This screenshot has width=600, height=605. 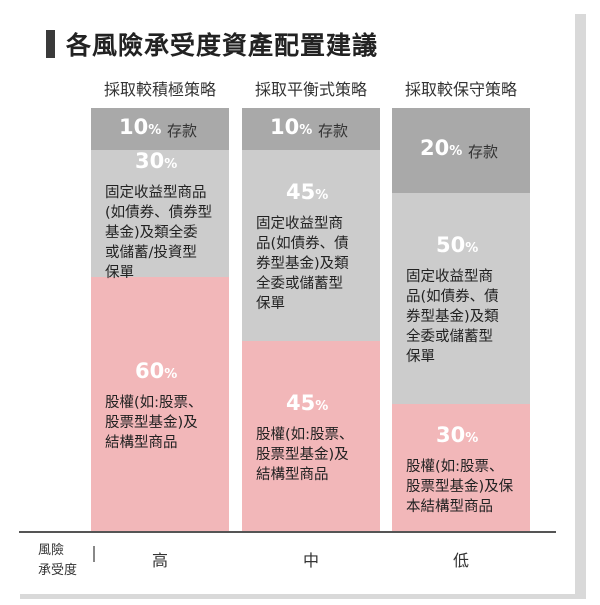 I want to click on col-3-equity-desc-line: 股權(如:股票、, so click(x=455, y=466).